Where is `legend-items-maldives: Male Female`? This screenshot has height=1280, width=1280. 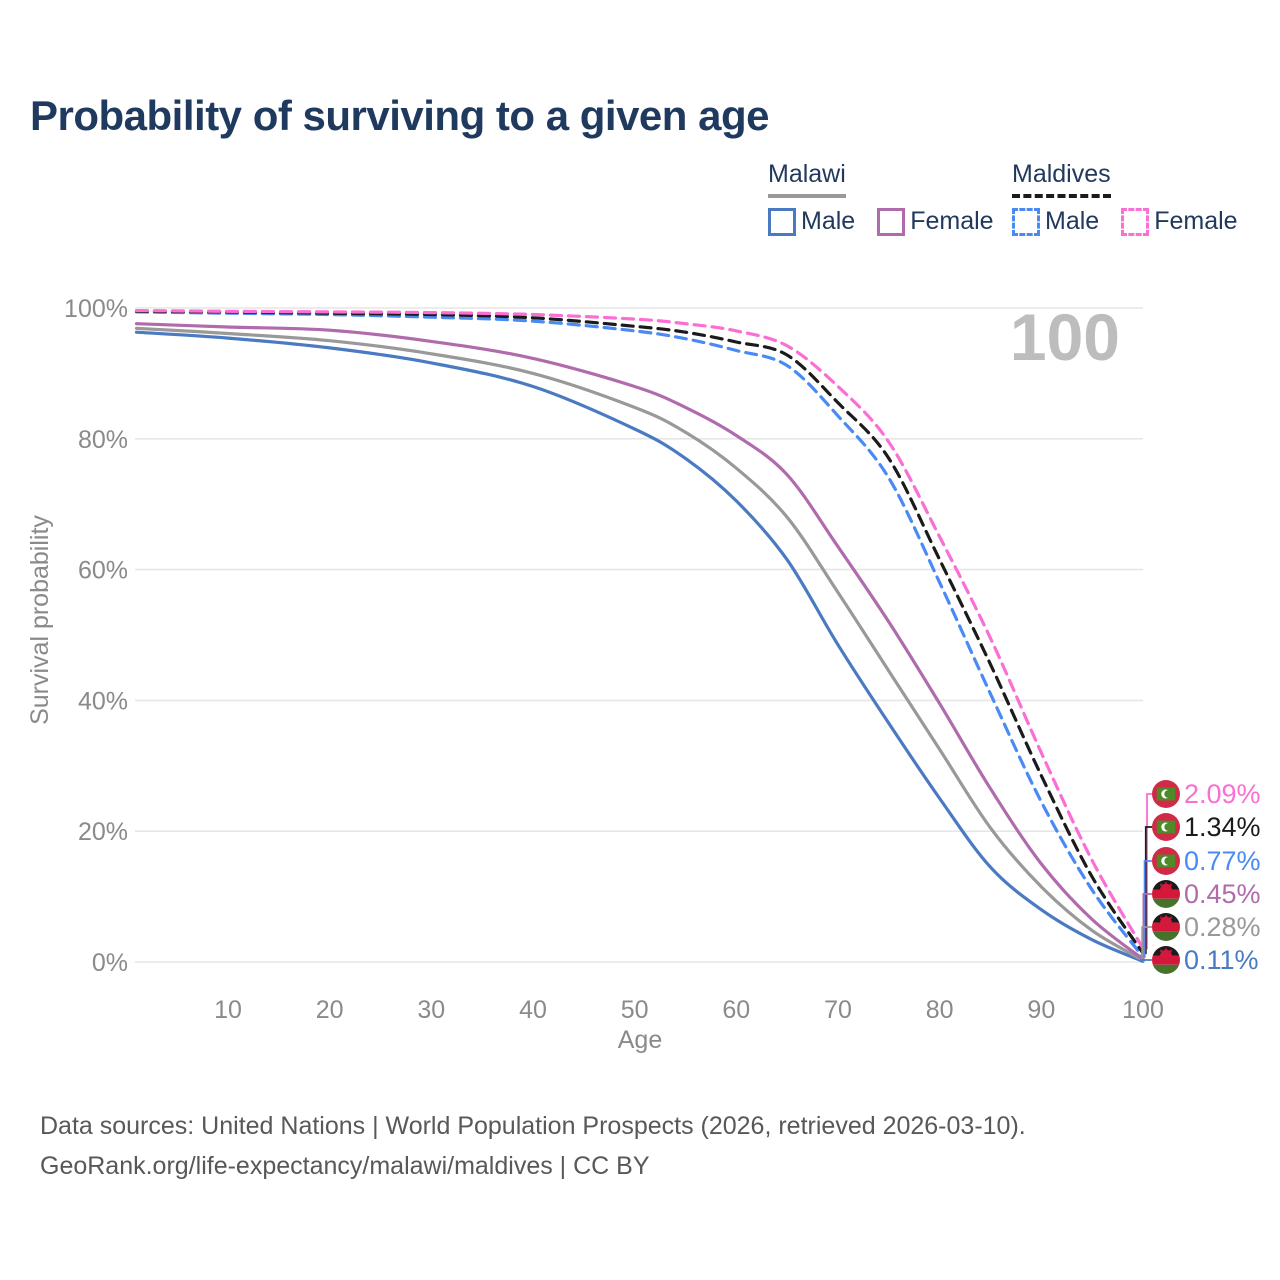 legend-items-maldives: Male Female is located at coordinates (1125, 221).